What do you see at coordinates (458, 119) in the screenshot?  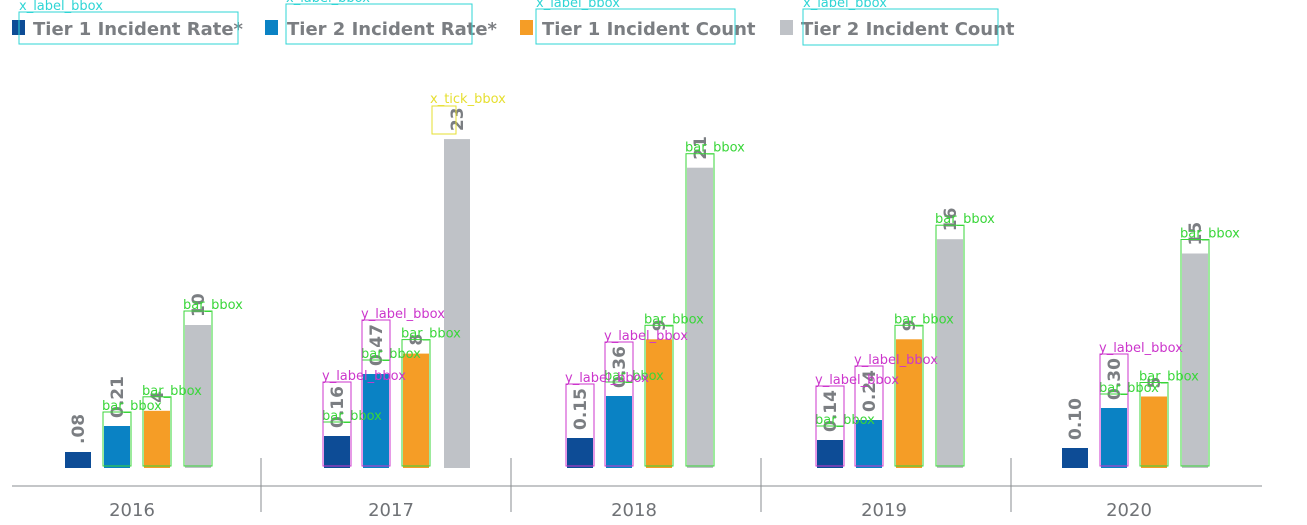 I see `value-label: 23` at bounding box center [458, 119].